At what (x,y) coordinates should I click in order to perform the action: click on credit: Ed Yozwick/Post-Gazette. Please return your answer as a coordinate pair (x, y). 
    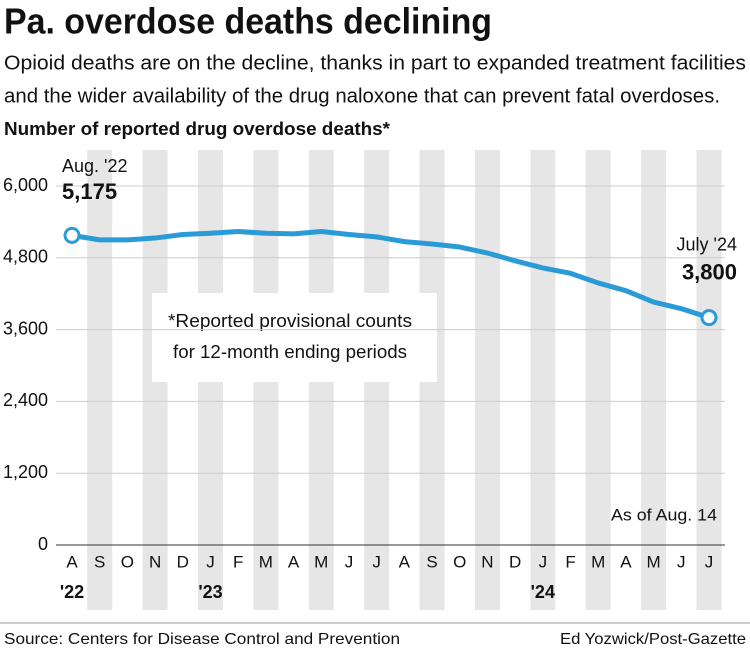
    Looking at the image, I should click on (653, 639).